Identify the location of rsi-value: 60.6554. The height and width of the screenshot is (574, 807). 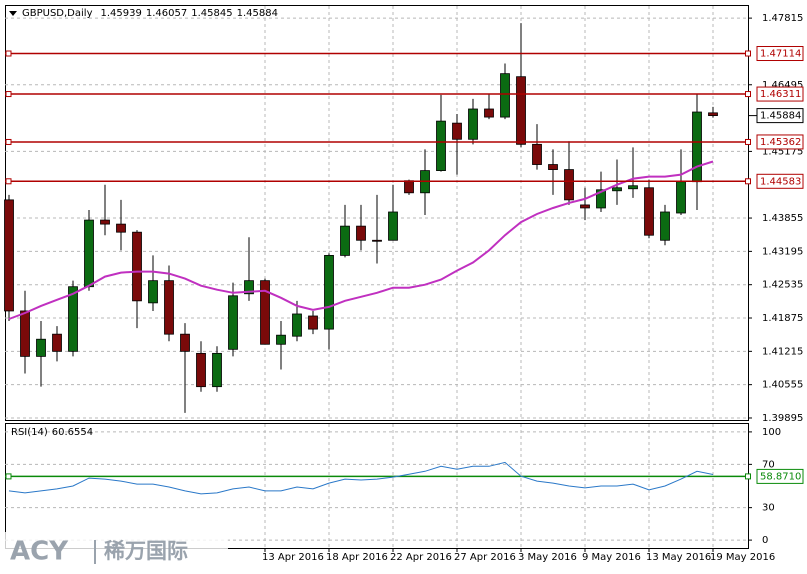
(72, 432).